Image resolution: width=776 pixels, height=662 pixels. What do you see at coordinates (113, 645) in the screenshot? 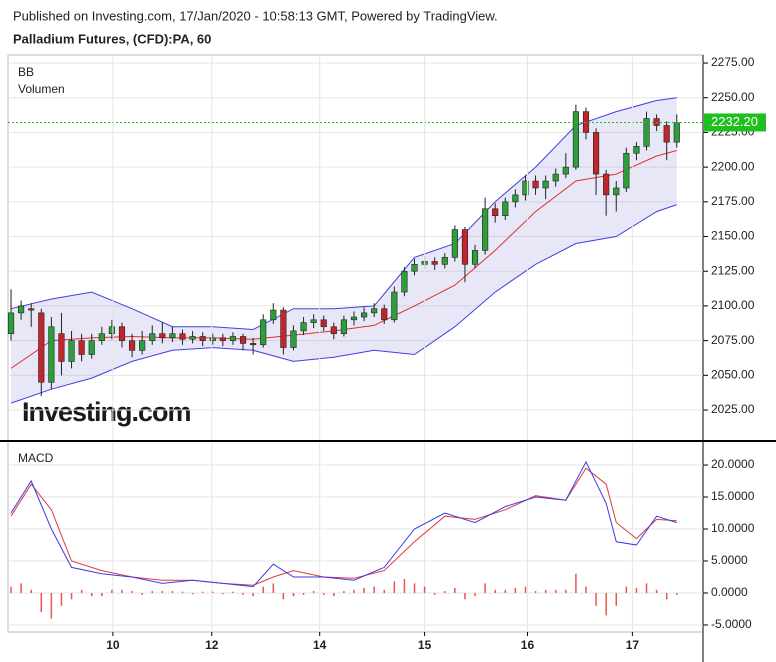
I see `x-tick-label: 10` at bounding box center [113, 645].